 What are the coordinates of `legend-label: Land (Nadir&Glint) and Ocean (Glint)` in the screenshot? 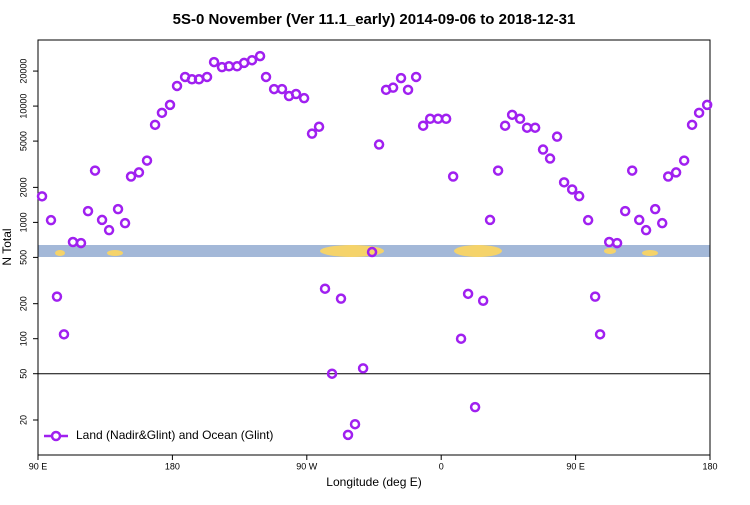 It's located at (174, 435).